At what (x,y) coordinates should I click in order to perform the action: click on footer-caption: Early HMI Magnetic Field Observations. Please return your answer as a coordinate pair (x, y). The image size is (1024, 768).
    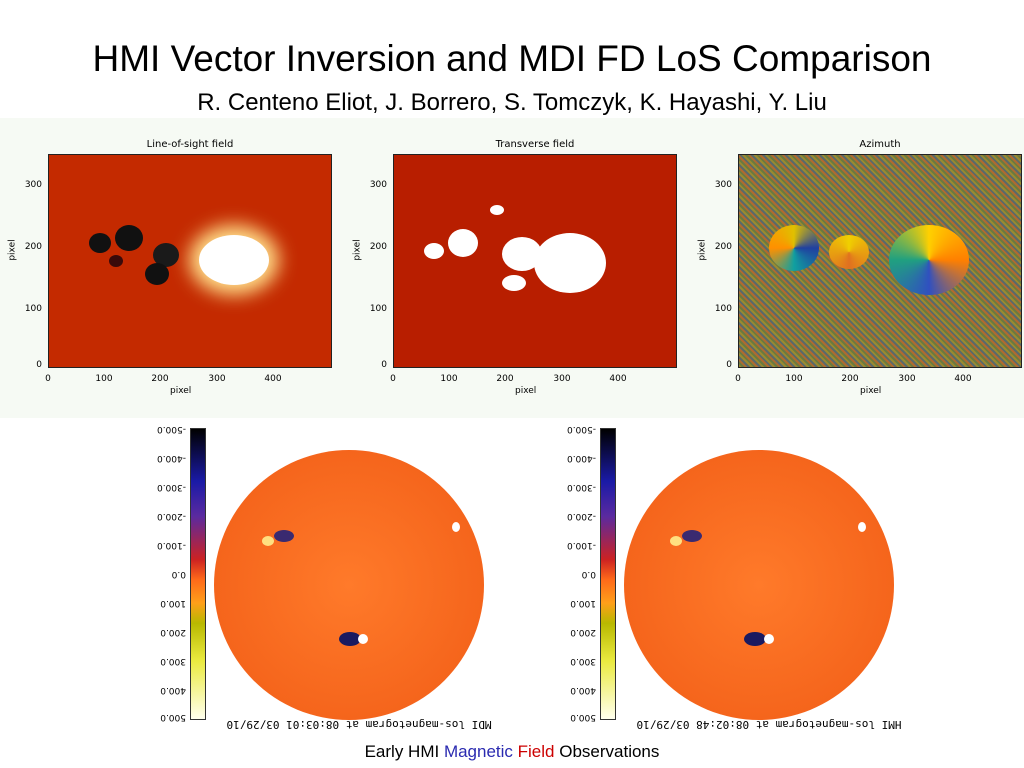
    Looking at the image, I should click on (512, 752).